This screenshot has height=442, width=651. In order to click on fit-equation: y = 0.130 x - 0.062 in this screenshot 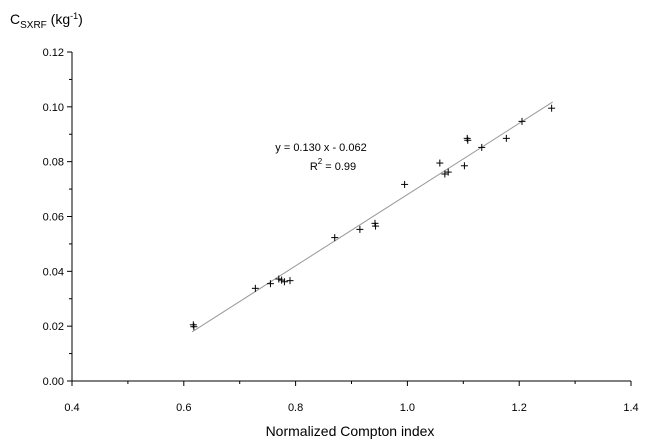, I will do `click(320, 148)`.